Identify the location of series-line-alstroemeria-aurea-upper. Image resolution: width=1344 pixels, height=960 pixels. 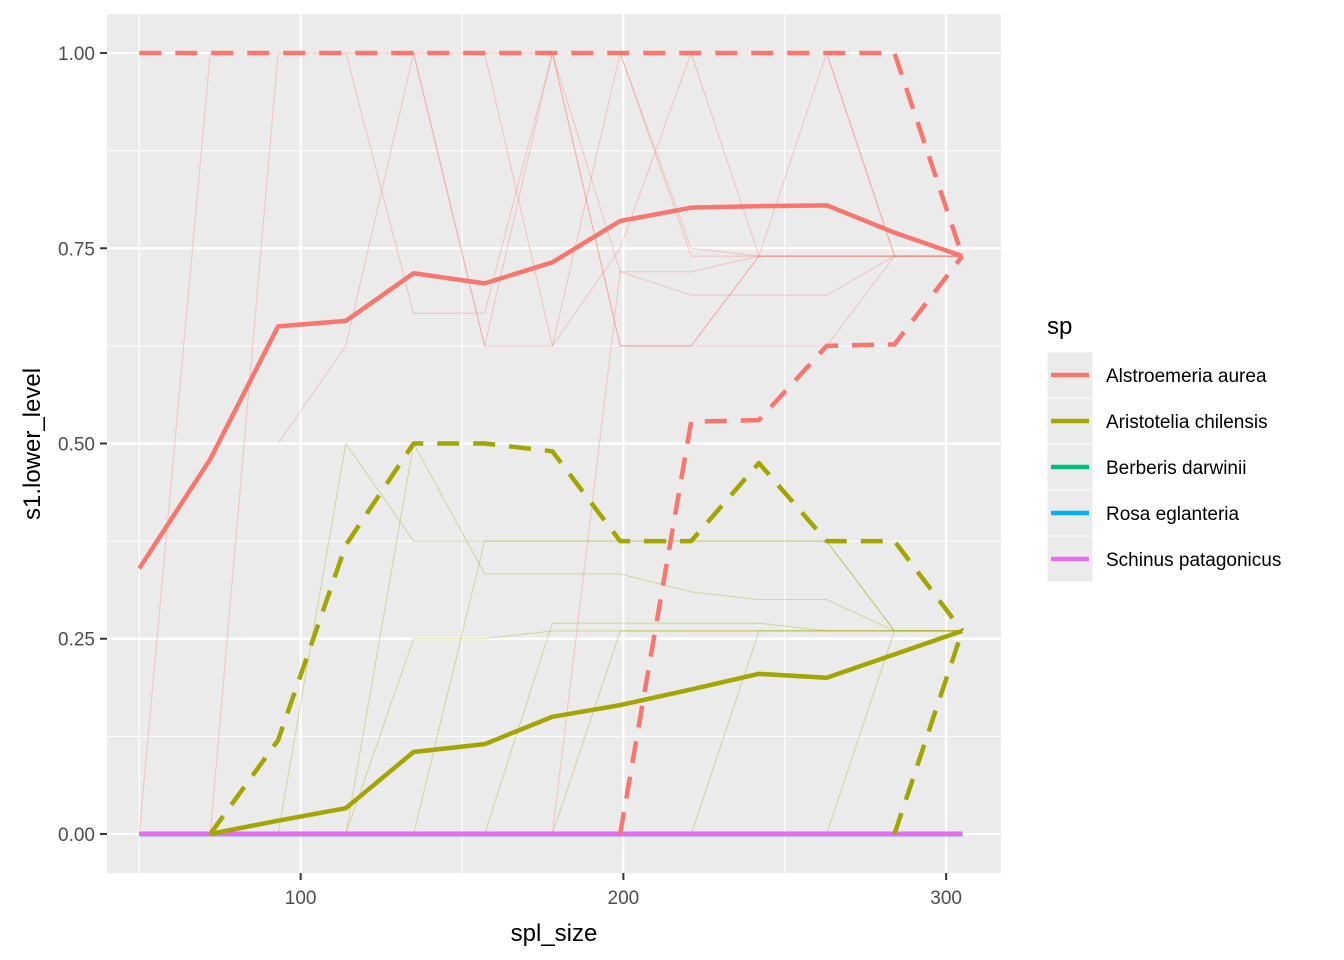
(552, 153).